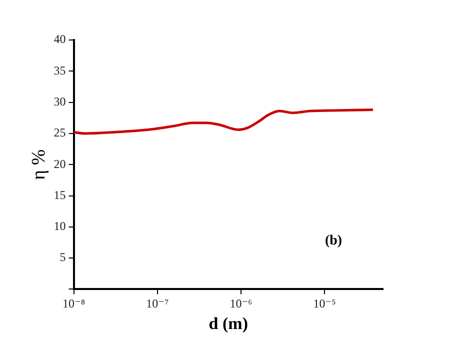  What do you see at coordinates (60, 195) in the screenshot?
I see `y-tick-label: 15` at bounding box center [60, 195].